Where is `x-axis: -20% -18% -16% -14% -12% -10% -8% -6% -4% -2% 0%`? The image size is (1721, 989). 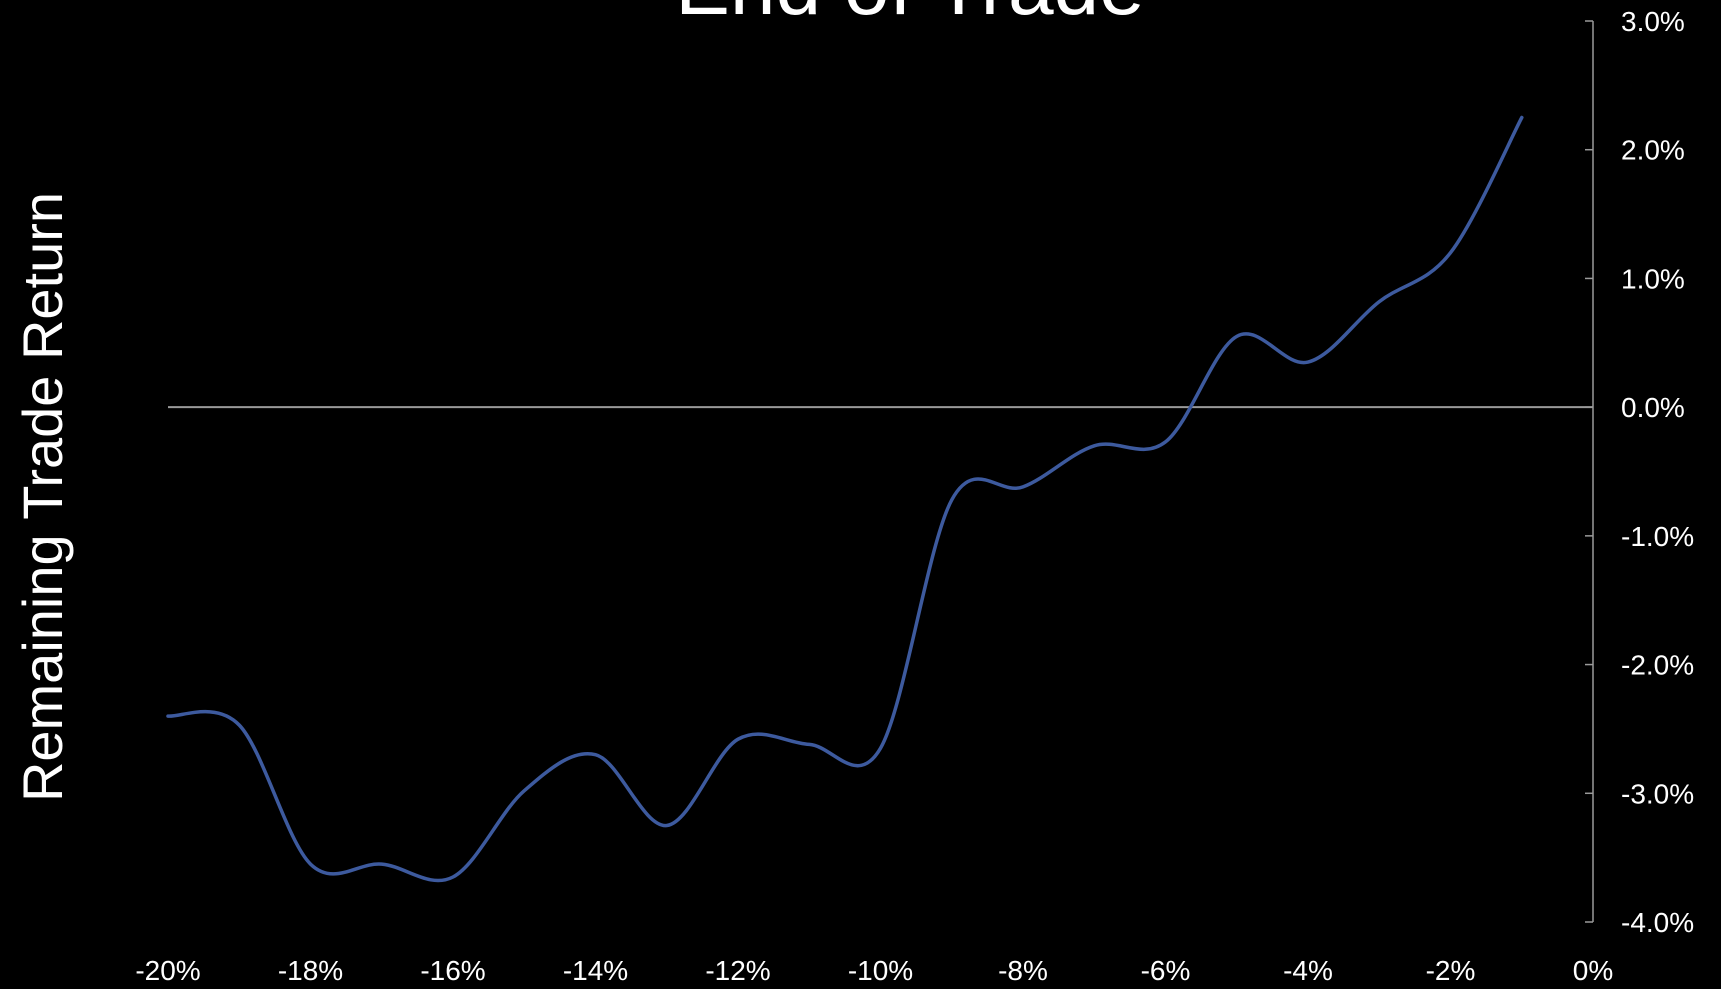 x-axis: -20% -18% -16% -14% -12% -10% -8% -6% -4% -2% 0% is located at coordinates (874, 970).